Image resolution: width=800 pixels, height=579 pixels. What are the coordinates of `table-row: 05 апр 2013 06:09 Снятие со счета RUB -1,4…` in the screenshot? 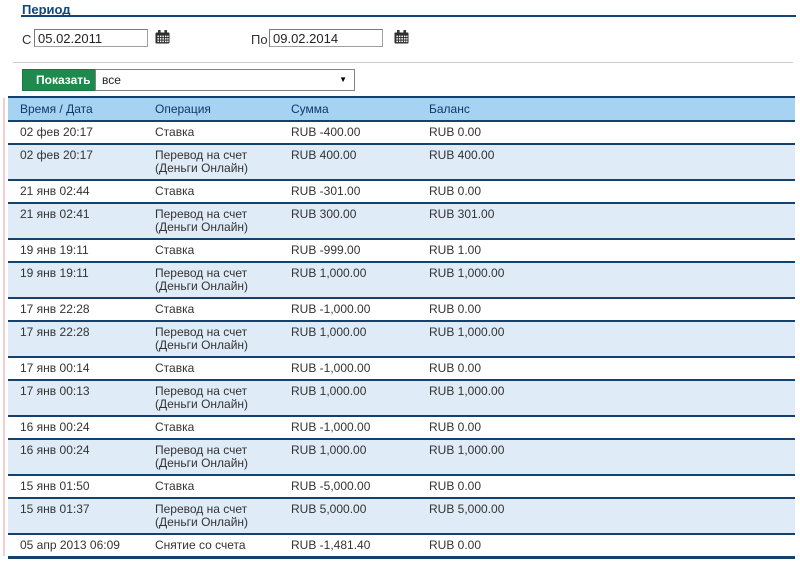 It's located at (401, 546).